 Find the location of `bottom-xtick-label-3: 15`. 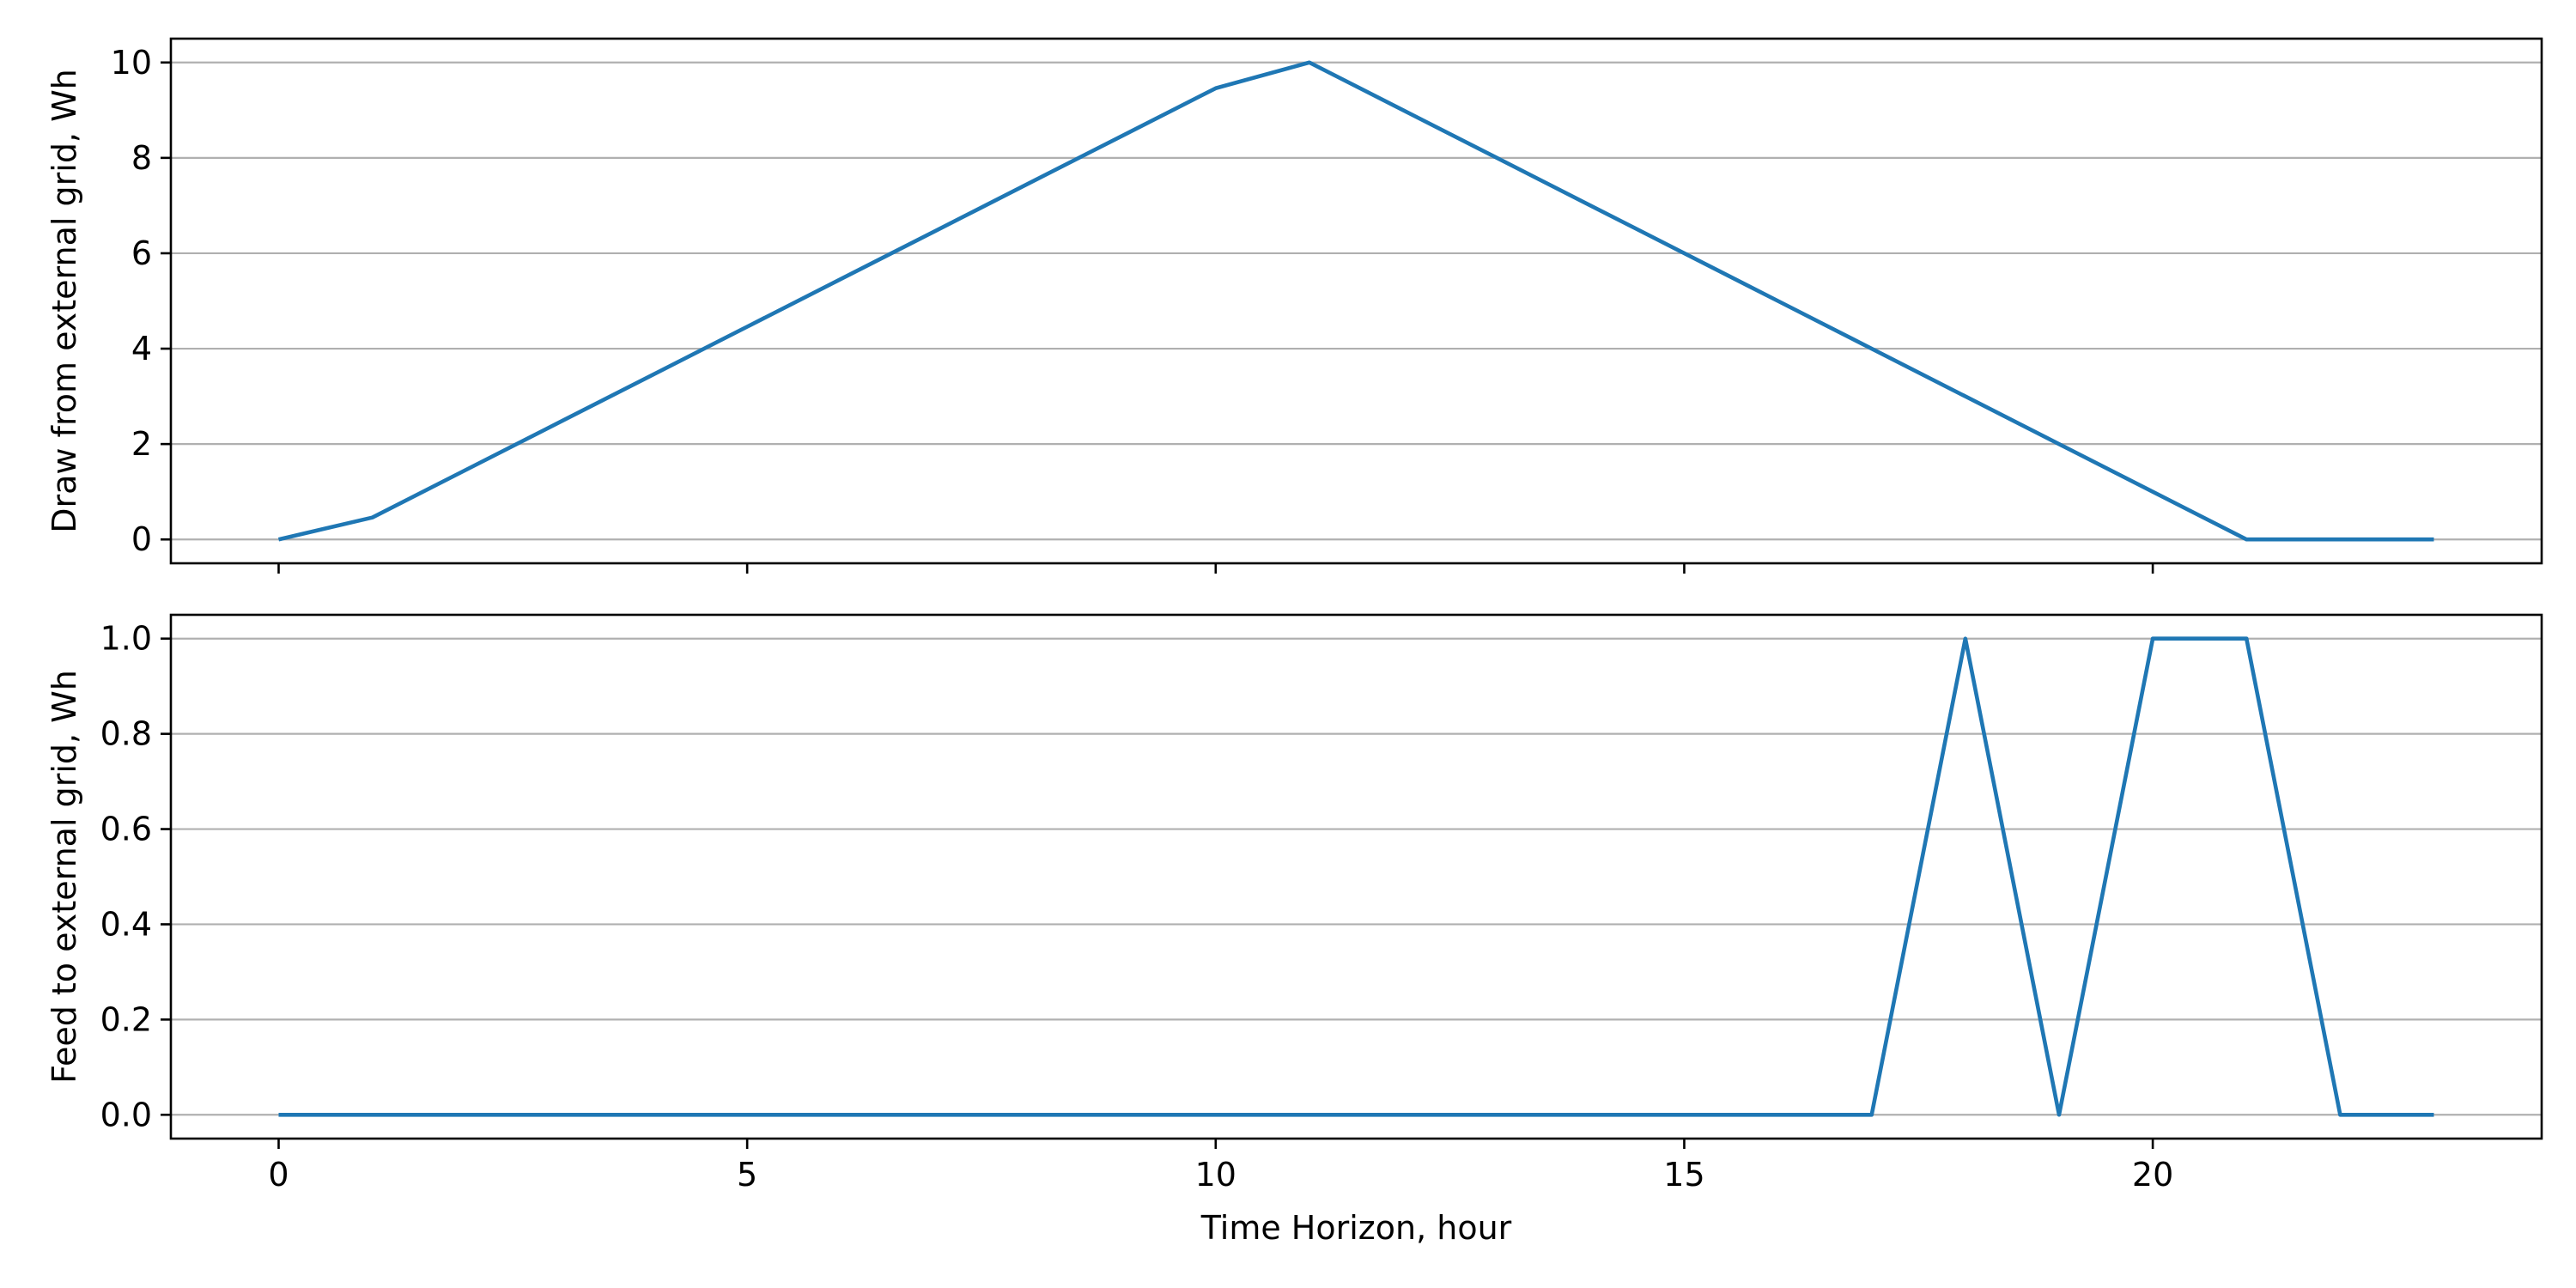

bottom-xtick-label-3: 15 is located at coordinates (1683, 1175).